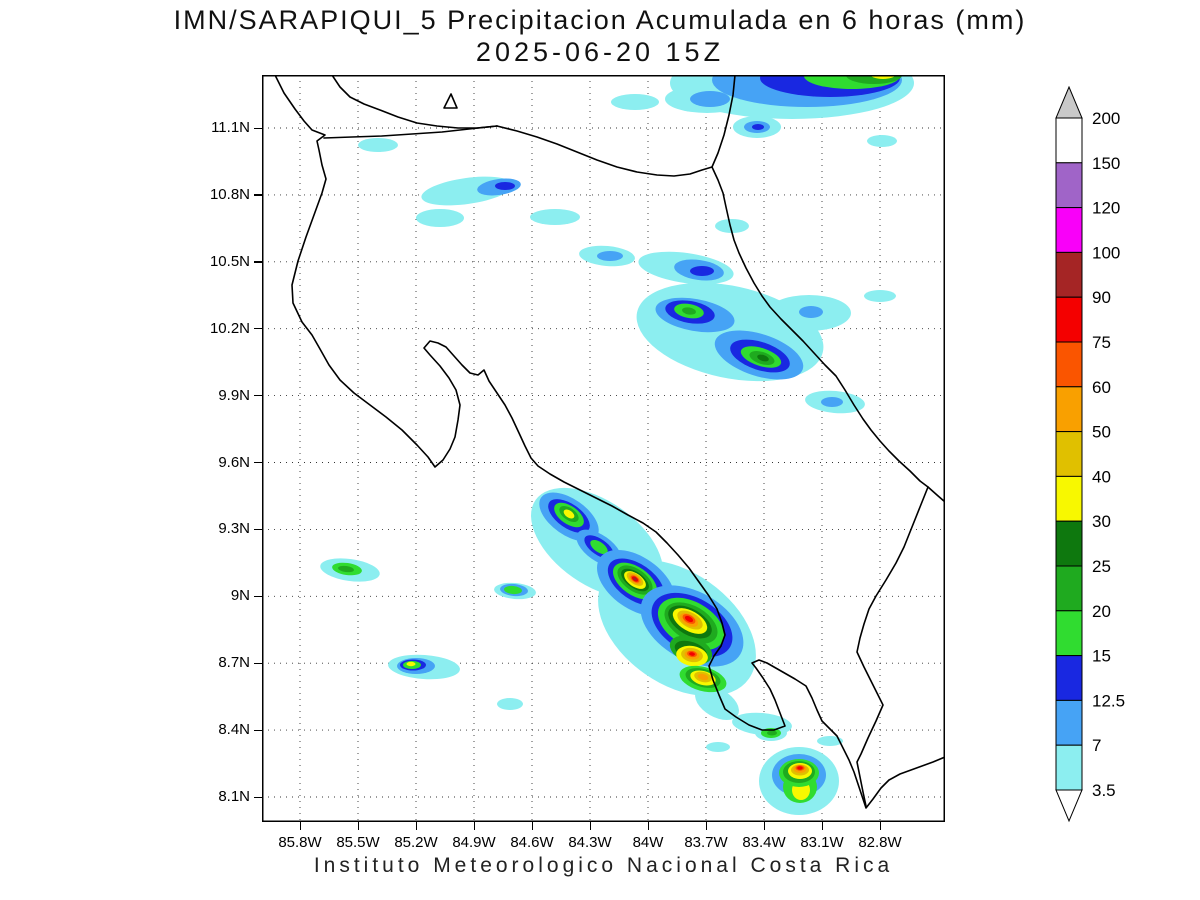  Describe the element at coordinates (1069, 409) in the screenshot. I see `colorbar-segment-50mm` at that location.